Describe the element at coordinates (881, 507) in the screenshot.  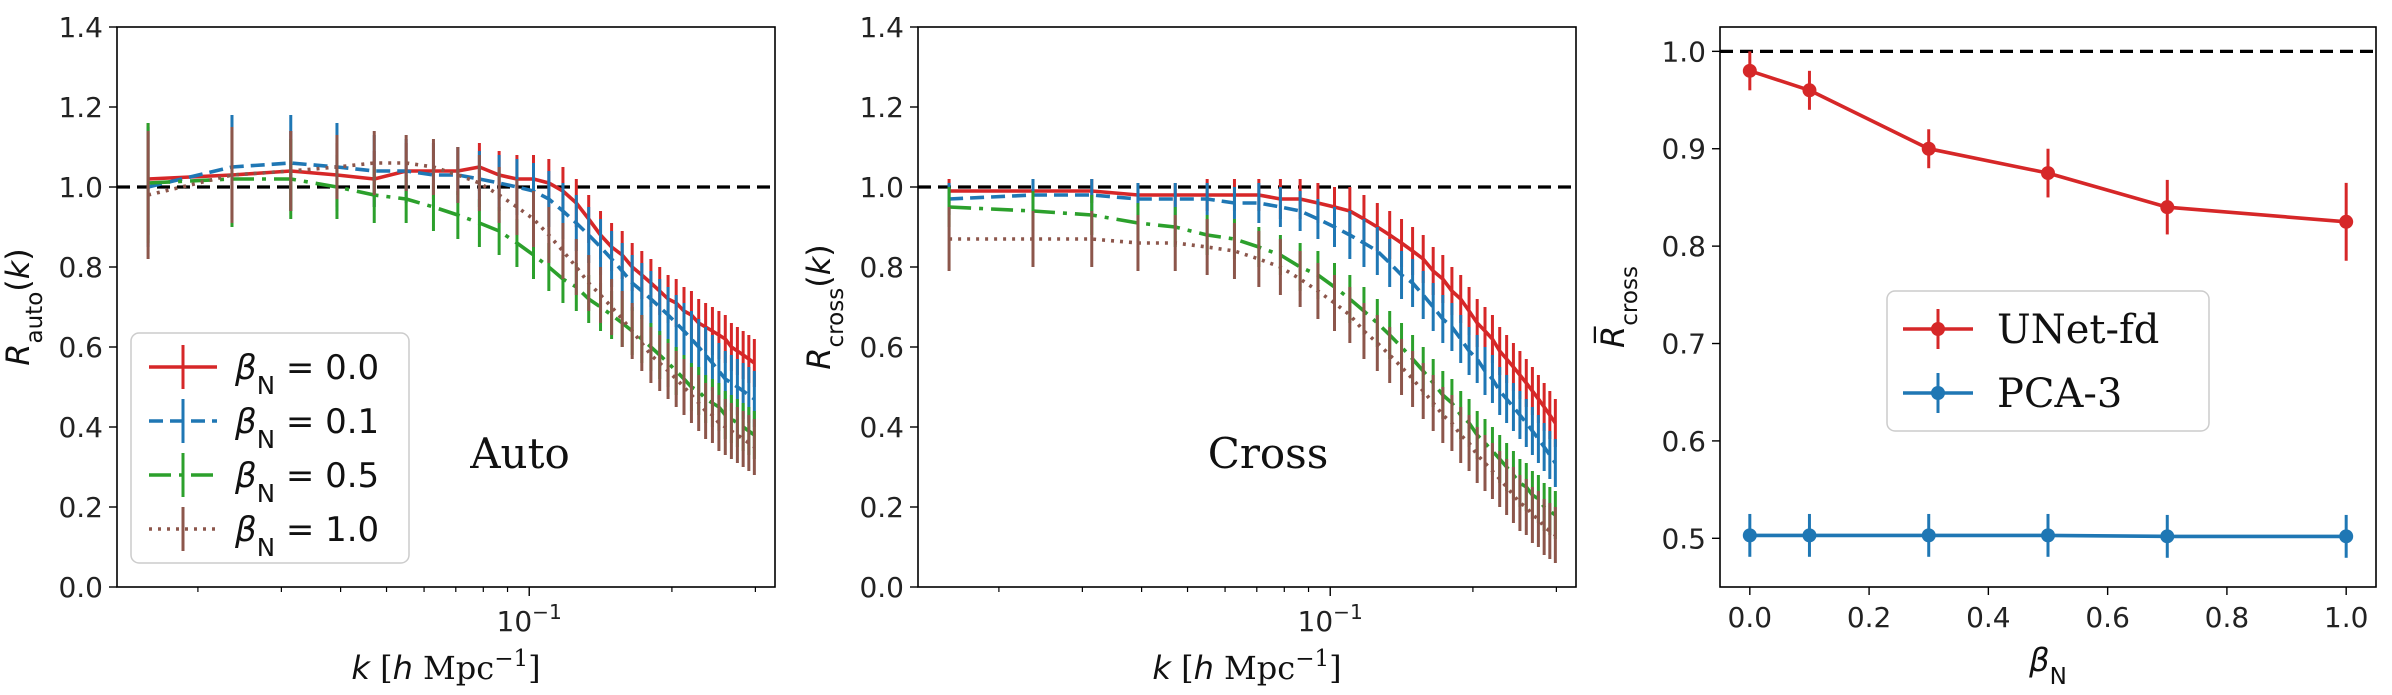
I see `cross-ytick-label-0-2: 0.2` at that location.